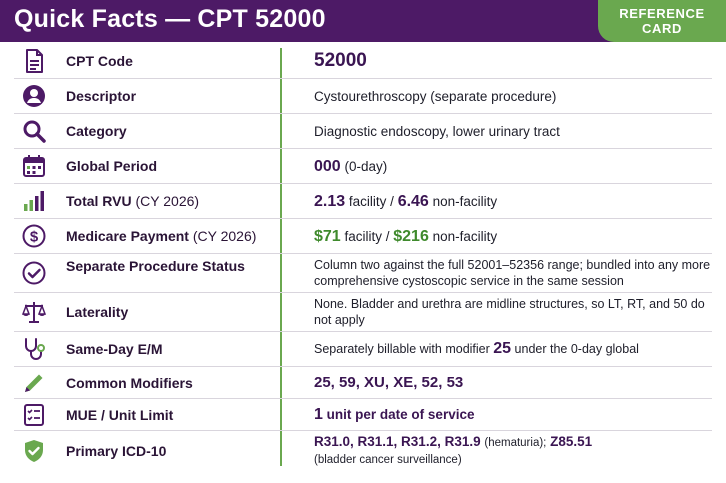 The height and width of the screenshot is (483, 726). Describe the element at coordinates (413, 201) in the screenshot. I see `rvu-nonfacility-value: 6.46` at that location.